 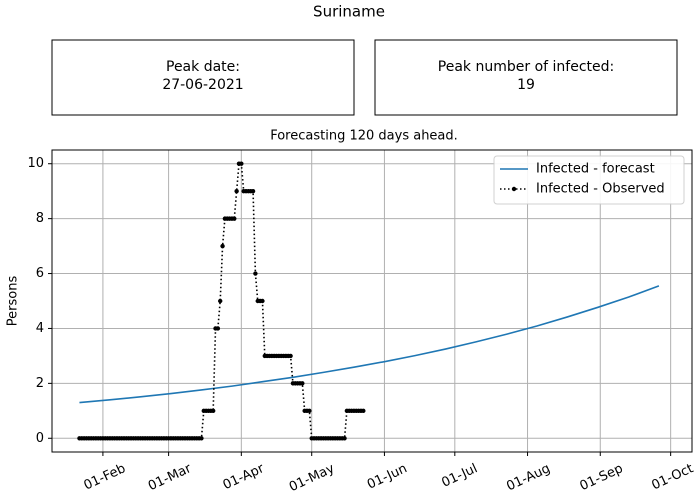 I want to click on y-axis-label: Persons, so click(x=13, y=301).